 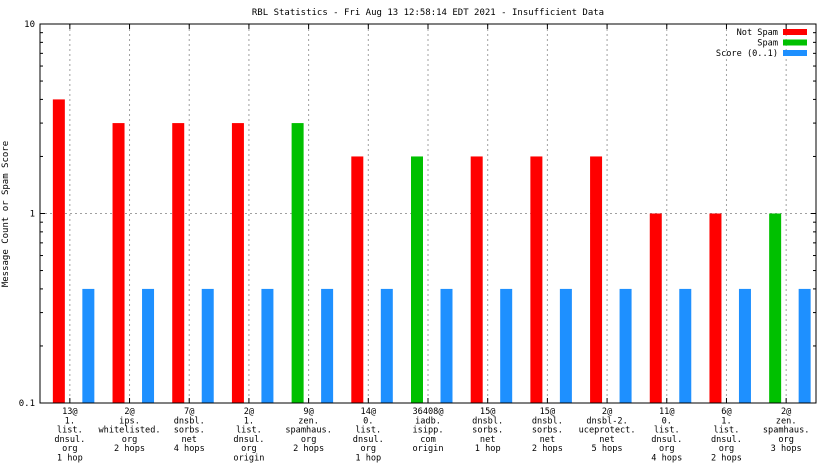 I want to click on legend-label: Not Spam, so click(x=757, y=33).